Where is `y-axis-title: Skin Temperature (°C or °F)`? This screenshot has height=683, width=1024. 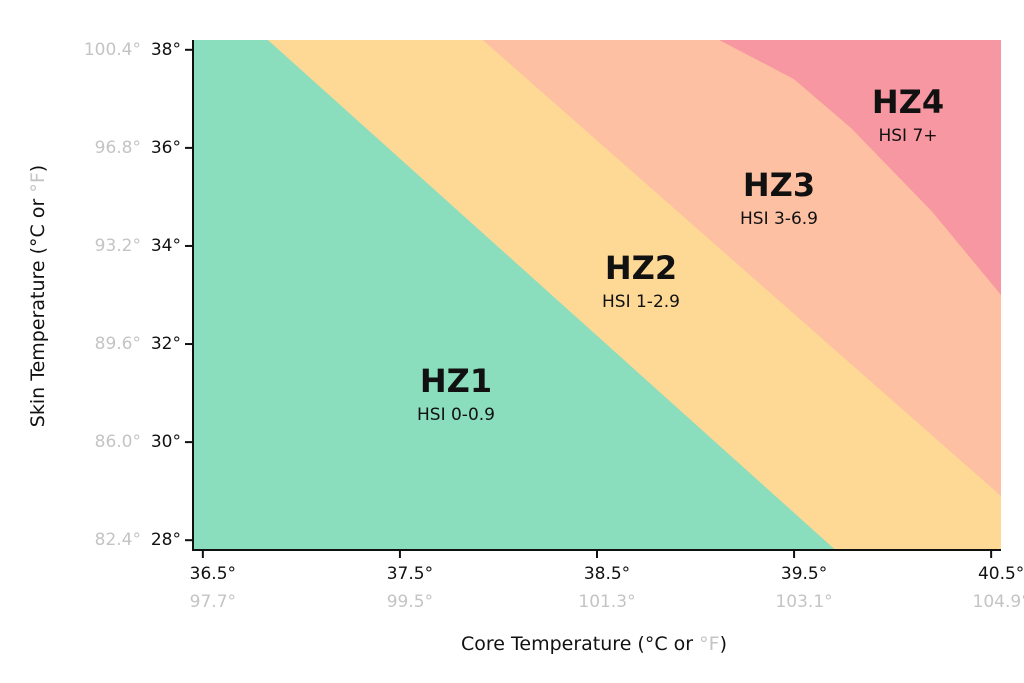
y-axis-title: Skin Temperature (°C or °F) is located at coordinates (38, 296).